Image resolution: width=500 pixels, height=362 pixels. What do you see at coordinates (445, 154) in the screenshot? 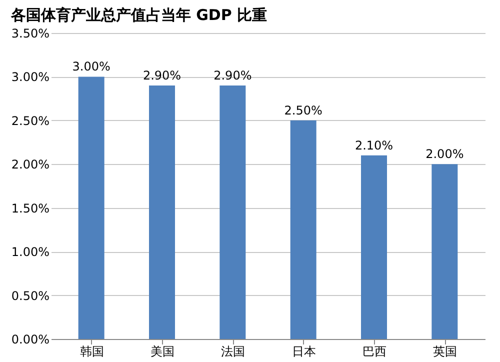
I see `data-label: 2.00%` at bounding box center [445, 154].